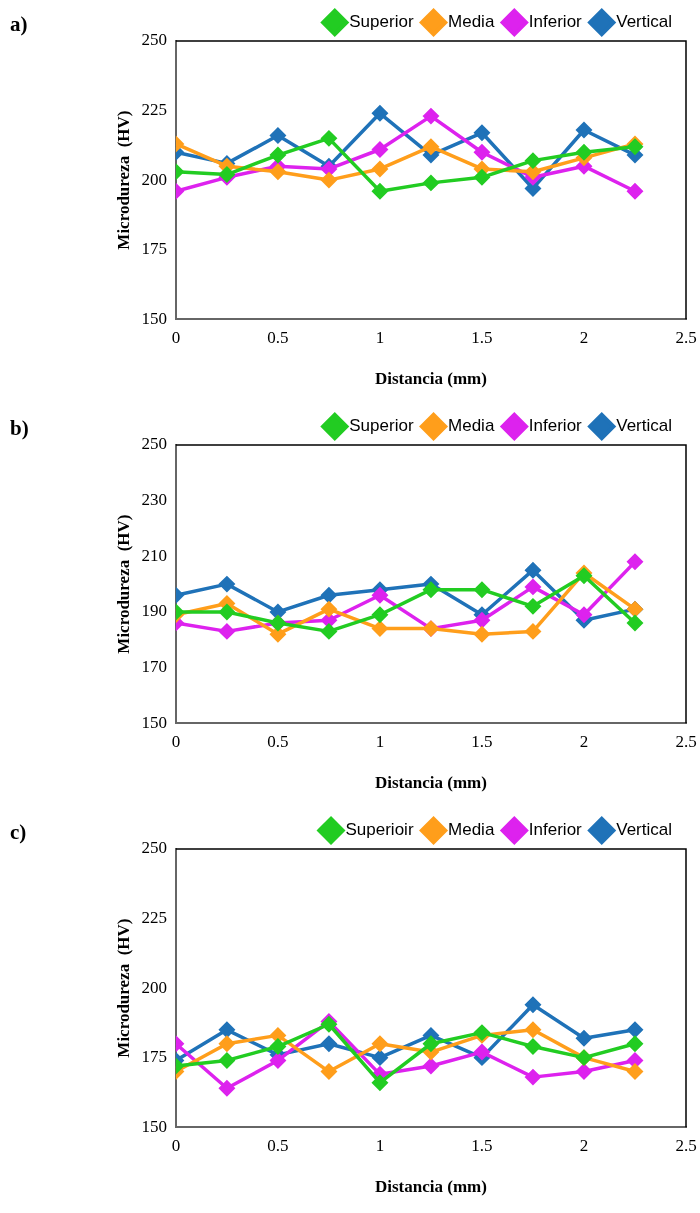  What do you see at coordinates (154, 500) in the screenshot?
I see `y-tick-label: 230` at bounding box center [154, 500].